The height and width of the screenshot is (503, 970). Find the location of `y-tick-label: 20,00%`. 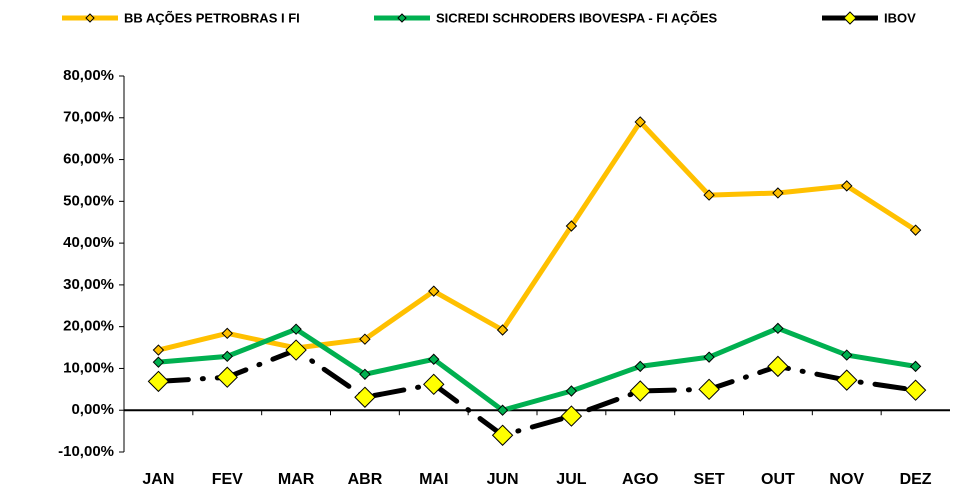

y-tick-label: 20,00% is located at coordinates (88, 326).